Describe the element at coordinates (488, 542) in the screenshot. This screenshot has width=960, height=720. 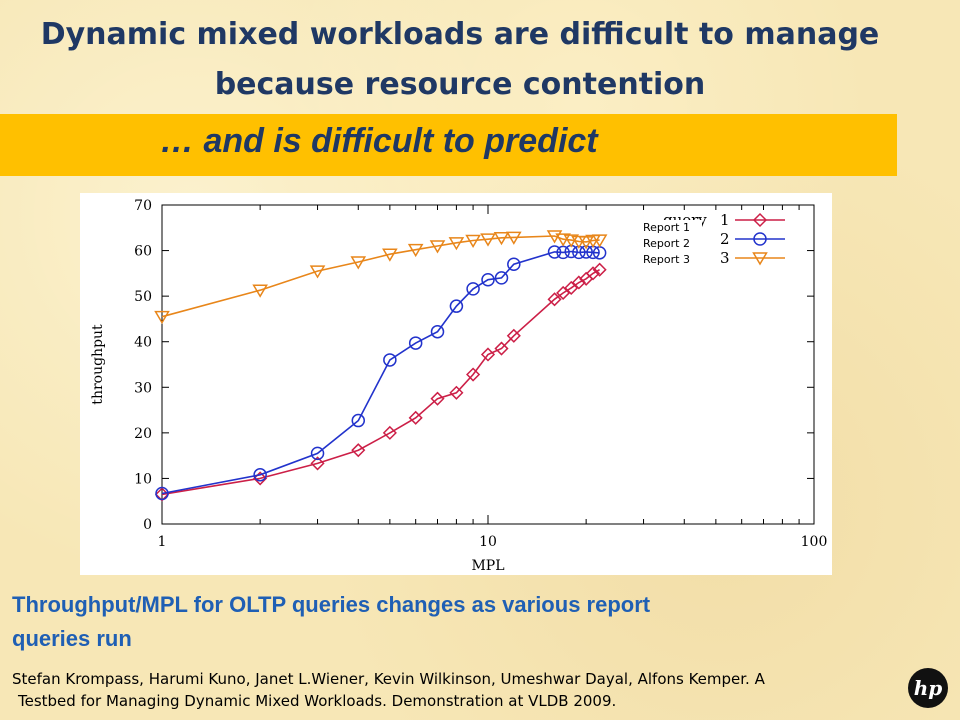
I see `x-tick-label: 10` at that location.